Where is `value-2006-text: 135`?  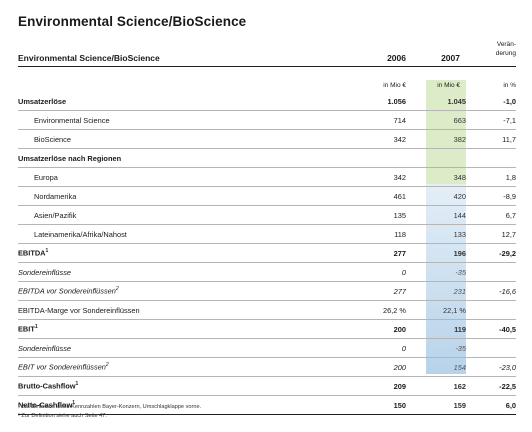 value-2006-text: 135 is located at coordinates (399, 215).